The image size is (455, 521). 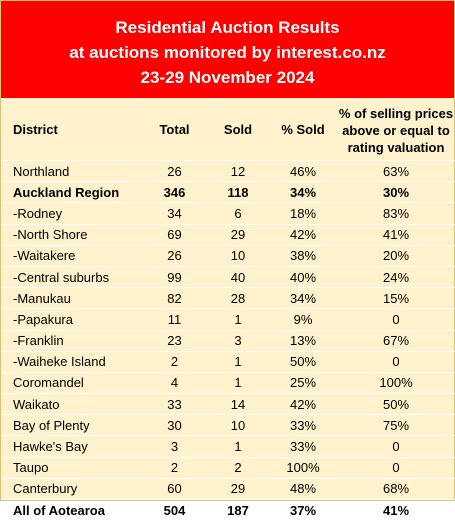 I want to click on pct-sold-cell: 13%, so click(x=303, y=341).